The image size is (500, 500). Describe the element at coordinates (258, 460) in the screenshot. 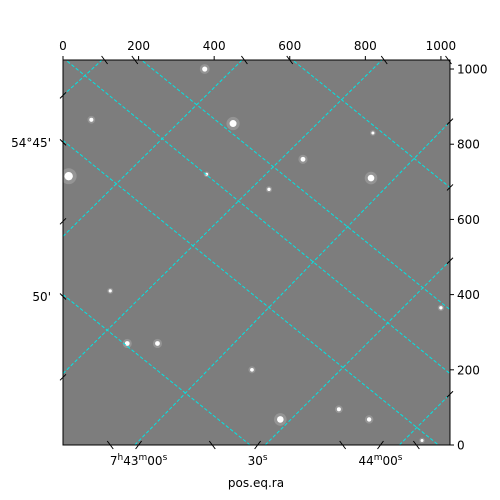

I see `ra-tick-label: 30s` at that location.